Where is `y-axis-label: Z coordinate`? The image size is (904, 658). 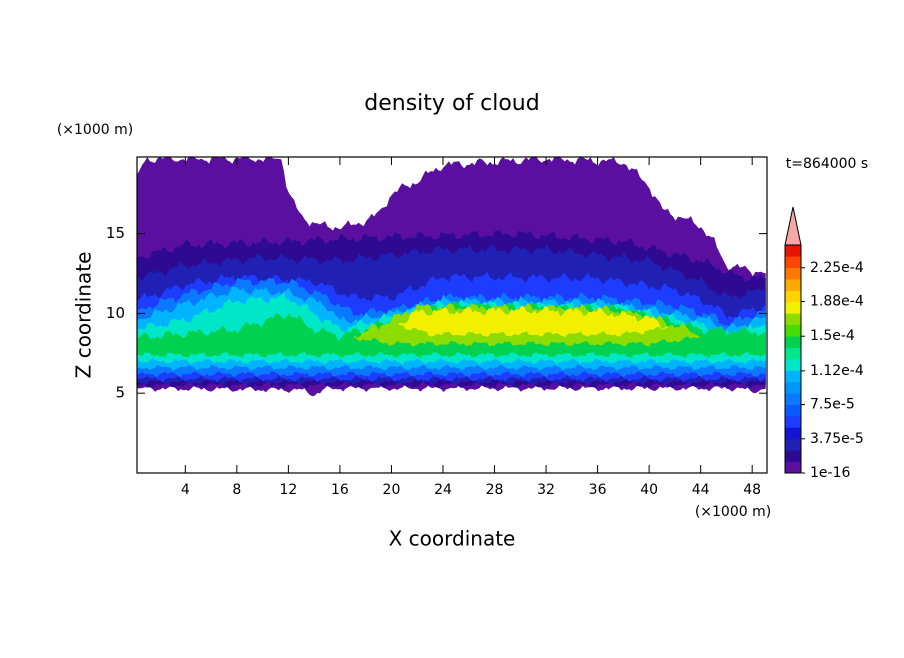
y-axis-label: Z coordinate is located at coordinates (84, 315).